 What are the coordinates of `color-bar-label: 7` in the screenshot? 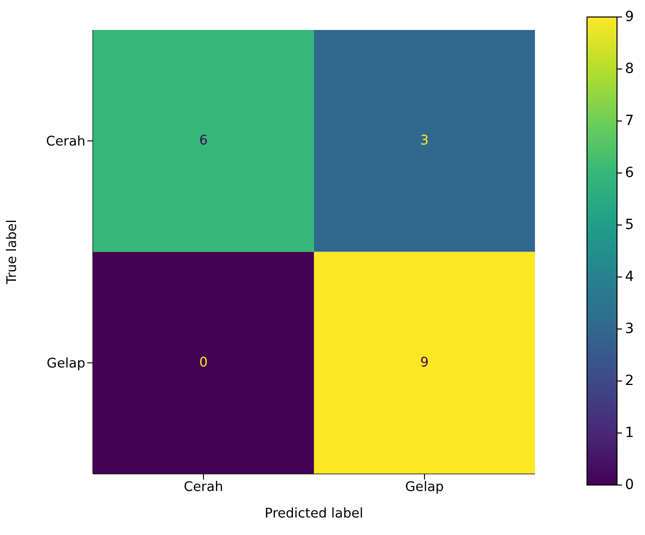 It's located at (629, 121).